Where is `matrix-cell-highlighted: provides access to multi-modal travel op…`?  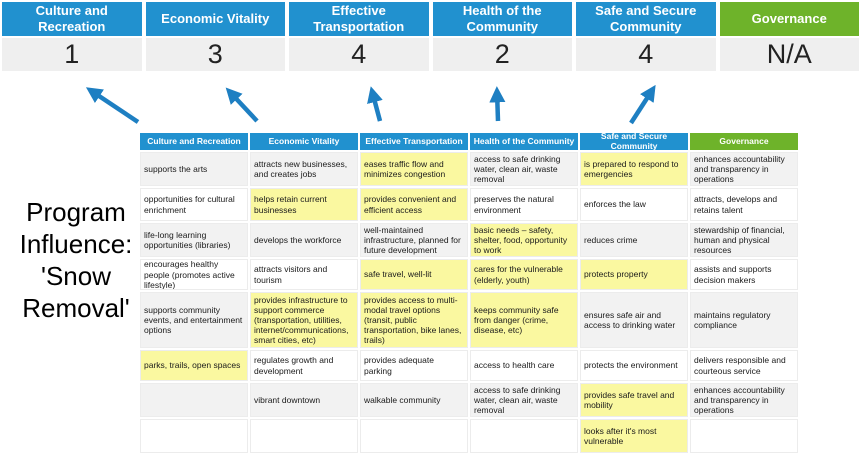 matrix-cell-highlighted: provides access to multi-modal travel op… is located at coordinates (414, 320).